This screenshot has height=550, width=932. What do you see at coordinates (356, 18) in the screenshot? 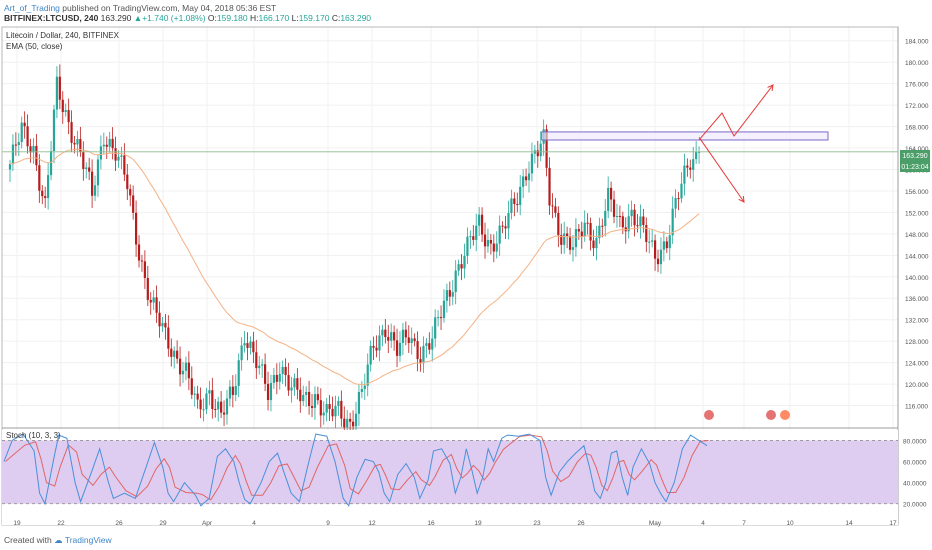
I see `close-value: 163.290` at bounding box center [356, 18].